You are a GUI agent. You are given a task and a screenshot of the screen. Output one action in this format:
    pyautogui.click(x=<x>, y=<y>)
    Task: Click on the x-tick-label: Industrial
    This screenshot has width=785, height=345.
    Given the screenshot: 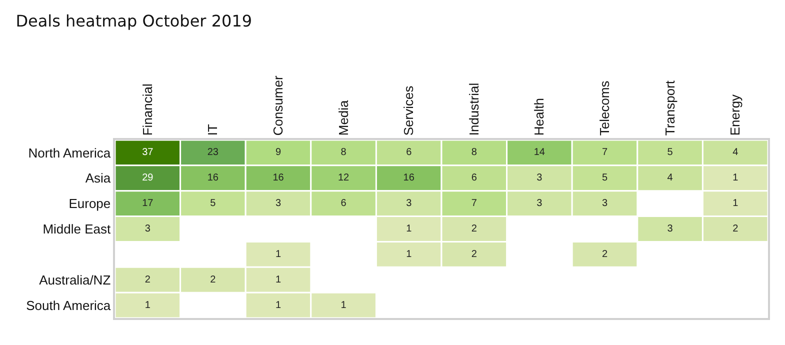 What is the action you would take?
    pyautogui.click(x=474, y=109)
    